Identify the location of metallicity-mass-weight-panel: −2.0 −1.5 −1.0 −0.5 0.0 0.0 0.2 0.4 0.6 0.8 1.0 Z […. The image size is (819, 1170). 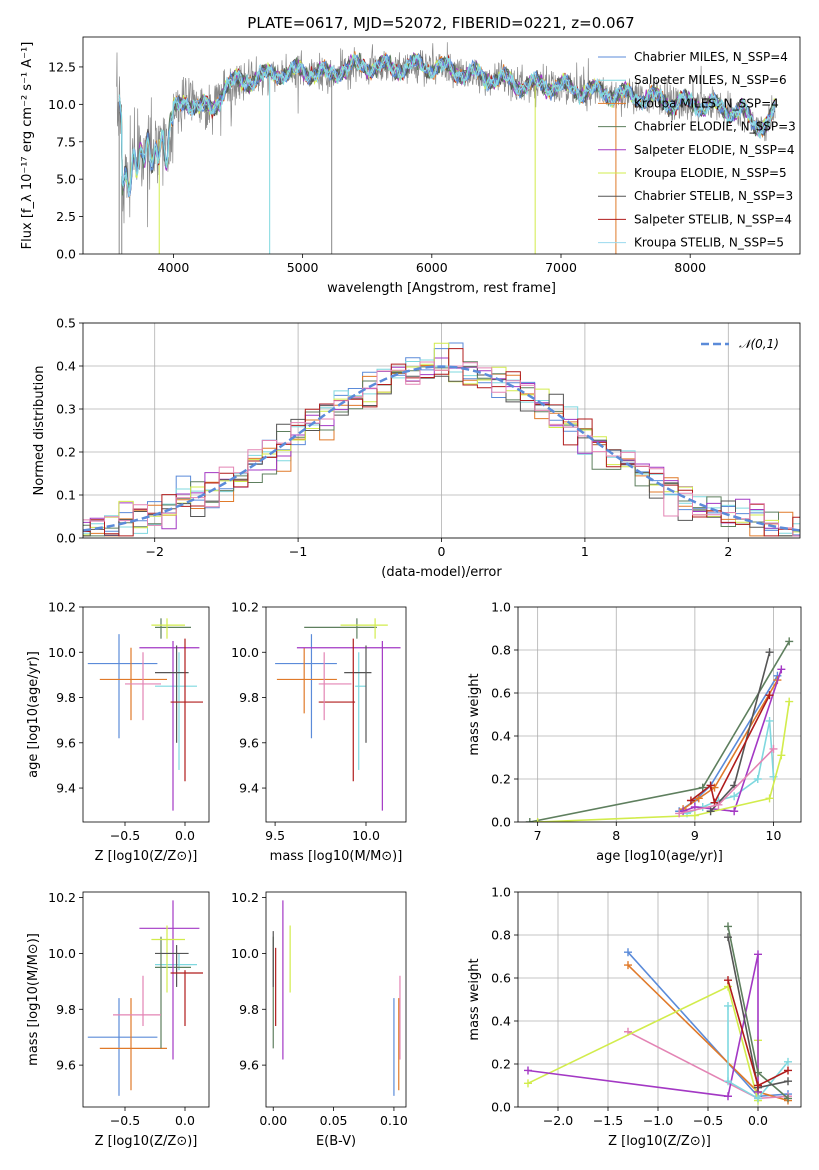
(634, 1017).